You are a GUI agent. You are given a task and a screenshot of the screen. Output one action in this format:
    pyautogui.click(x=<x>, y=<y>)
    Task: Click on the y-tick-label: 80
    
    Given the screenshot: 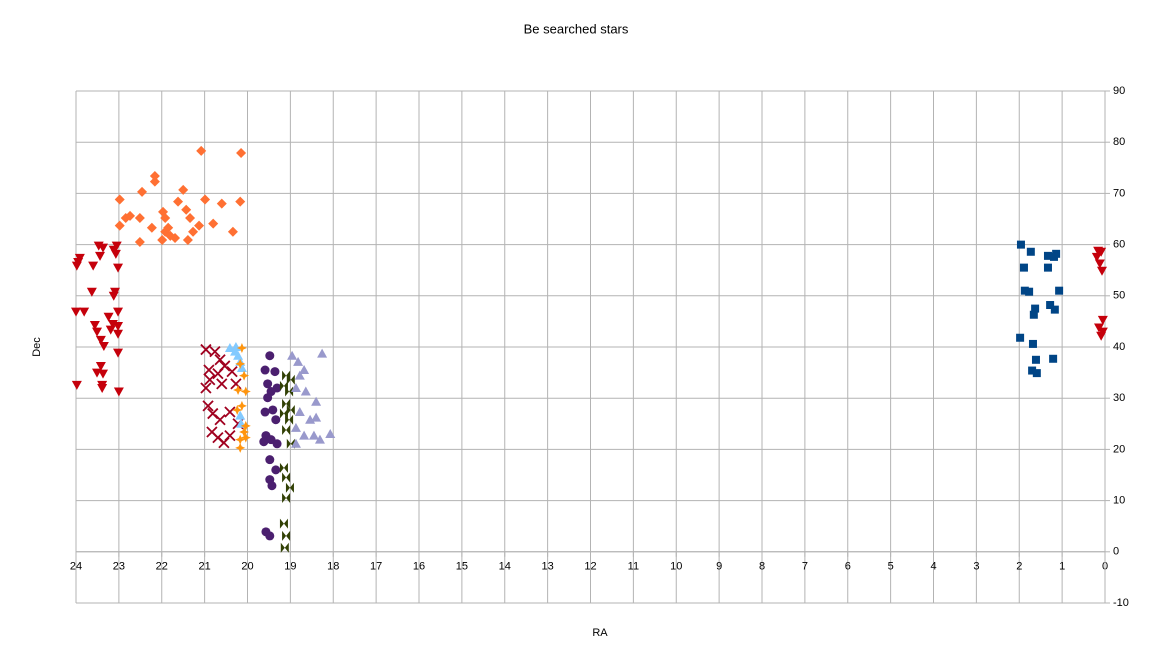 What is the action you would take?
    pyautogui.click(x=1119, y=142)
    